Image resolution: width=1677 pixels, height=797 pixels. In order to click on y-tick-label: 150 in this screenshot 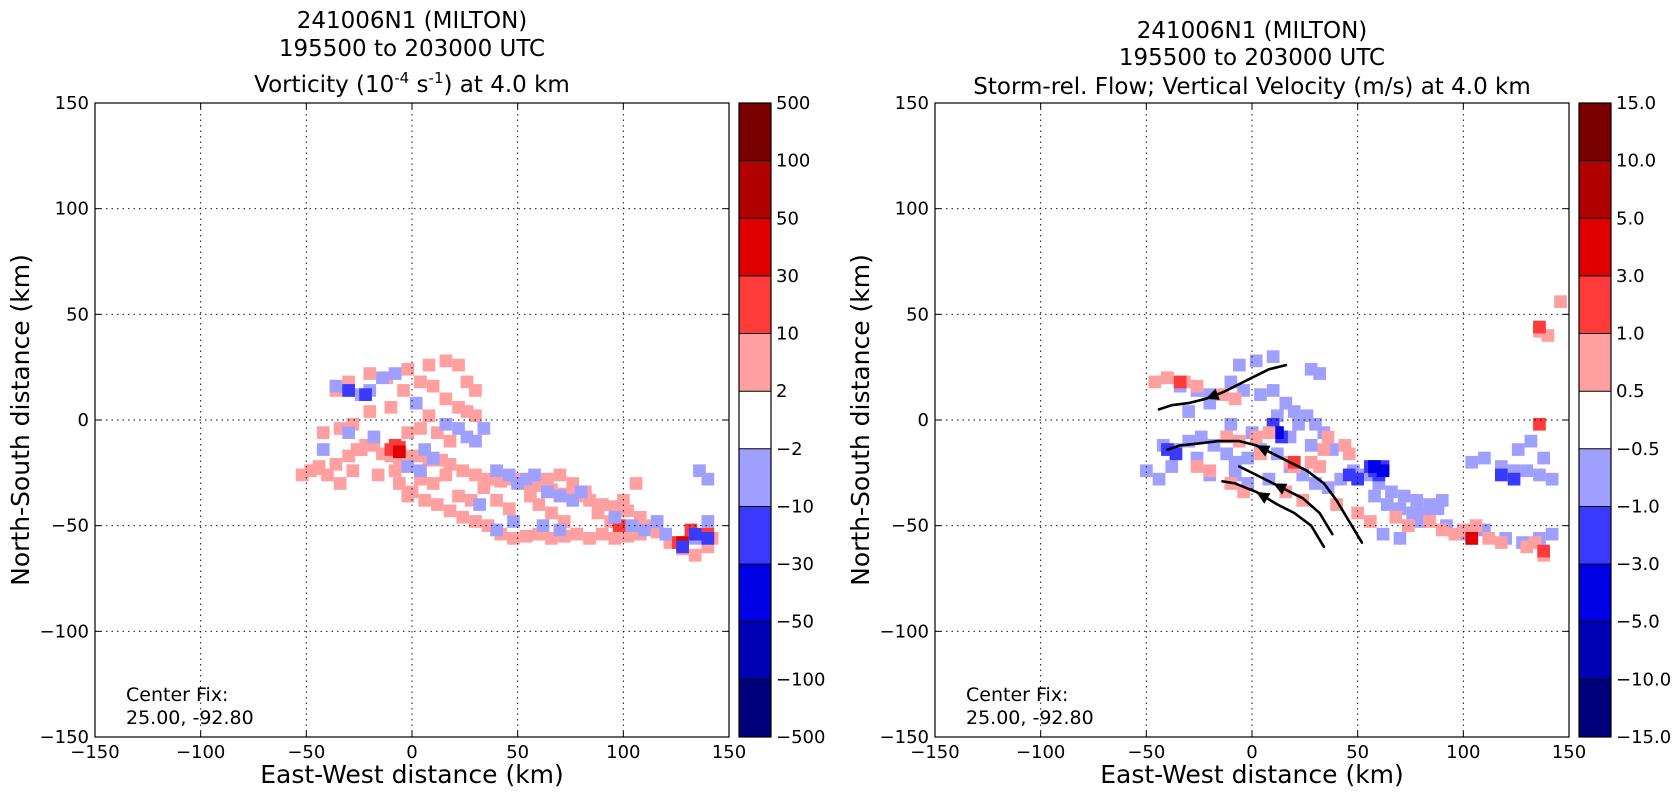, I will do `click(72, 103)`.